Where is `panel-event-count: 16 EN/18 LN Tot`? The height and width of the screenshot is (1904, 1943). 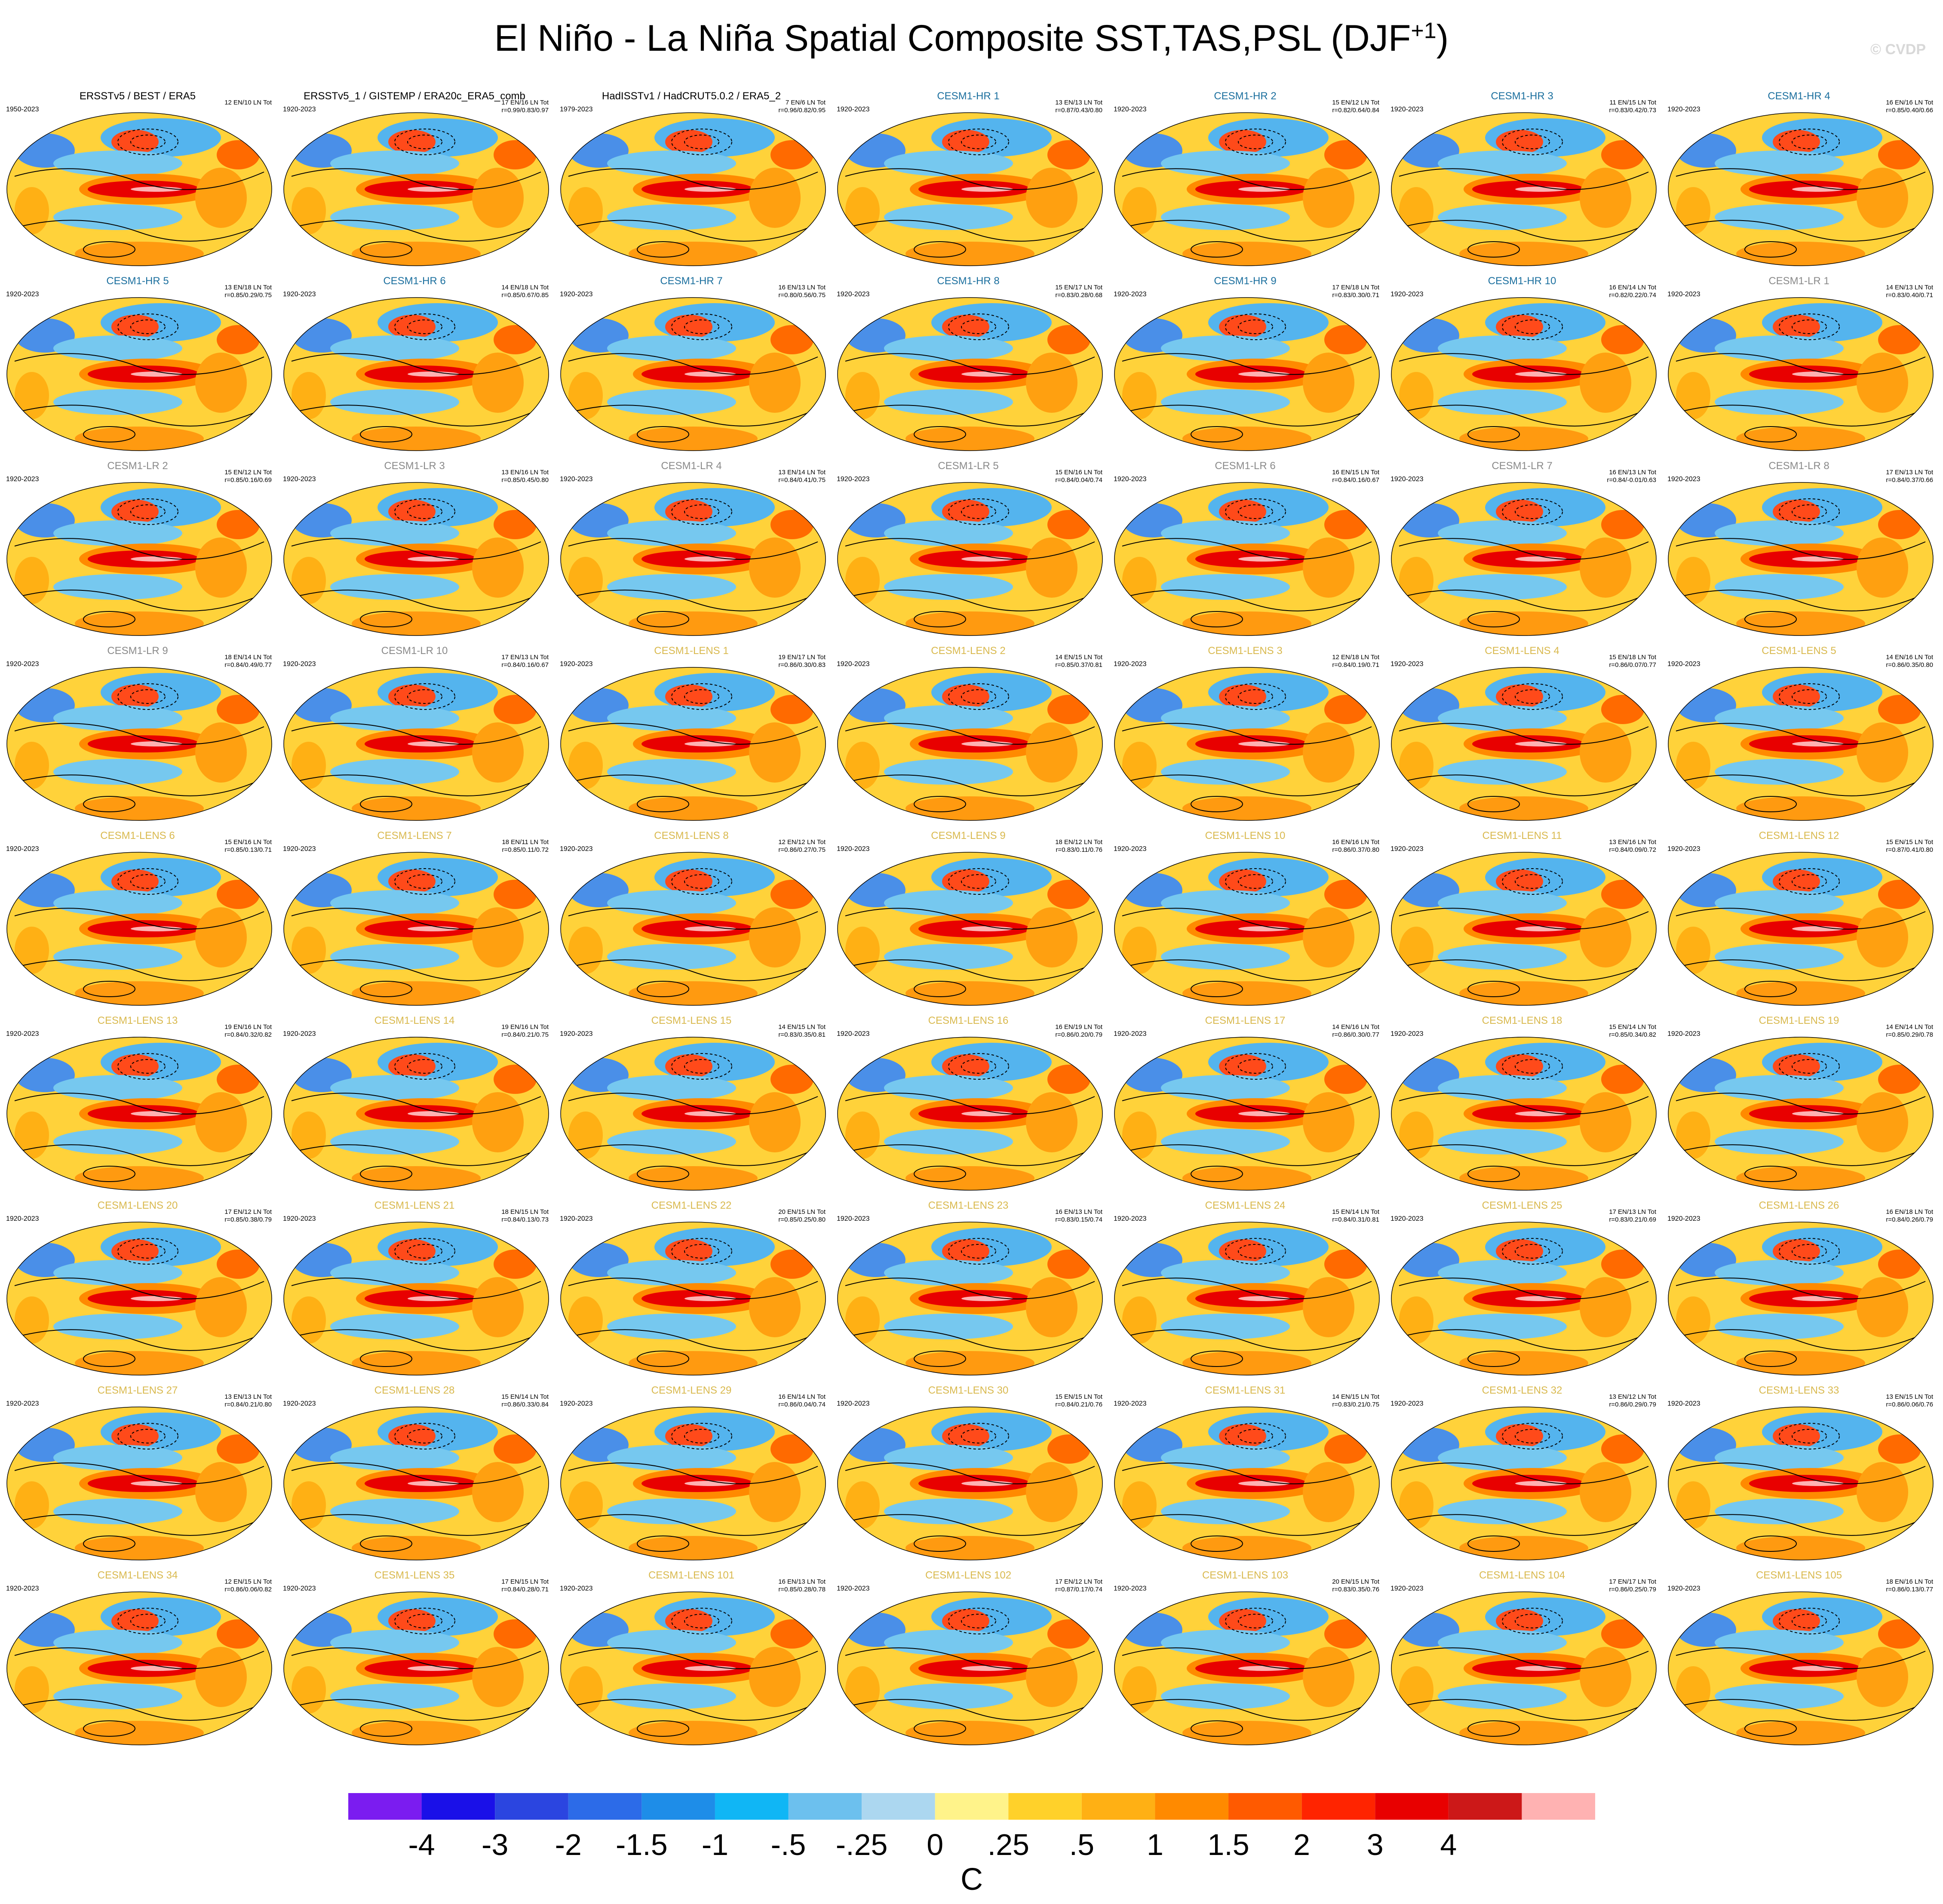 panel-event-count: 16 EN/18 LN Tot is located at coordinates (1909, 1212).